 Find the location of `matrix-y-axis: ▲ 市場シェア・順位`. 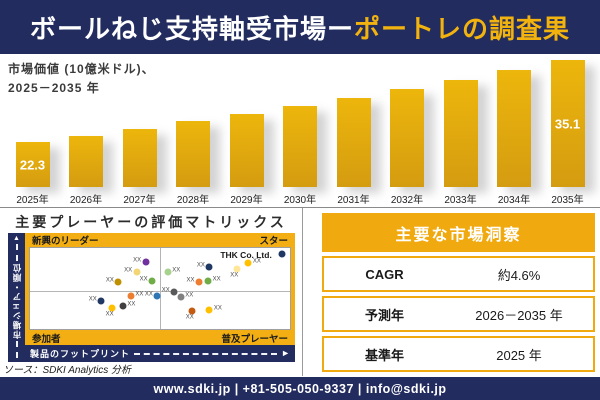

matrix-y-axis: ▲ 市場シェア・順位 is located at coordinates (16, 297).